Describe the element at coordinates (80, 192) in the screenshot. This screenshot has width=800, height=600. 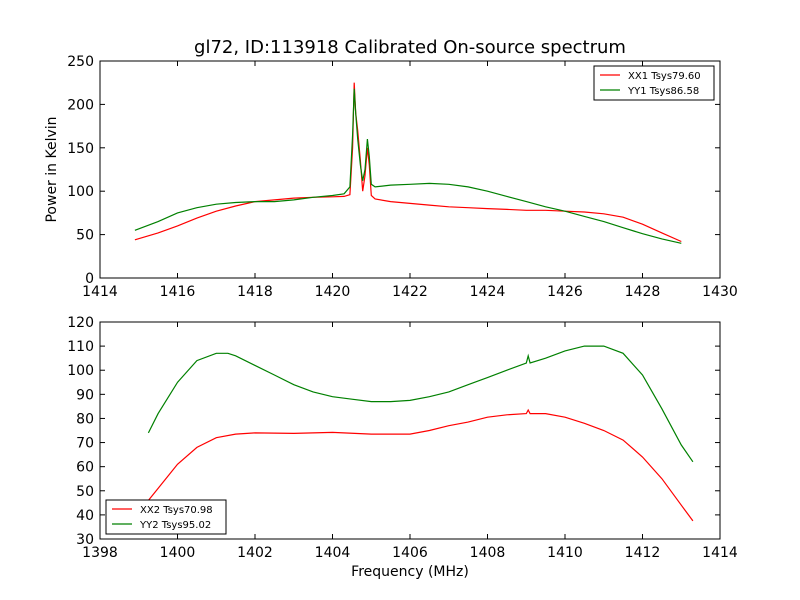
I see `top-y-tick-label: 100` at that location.